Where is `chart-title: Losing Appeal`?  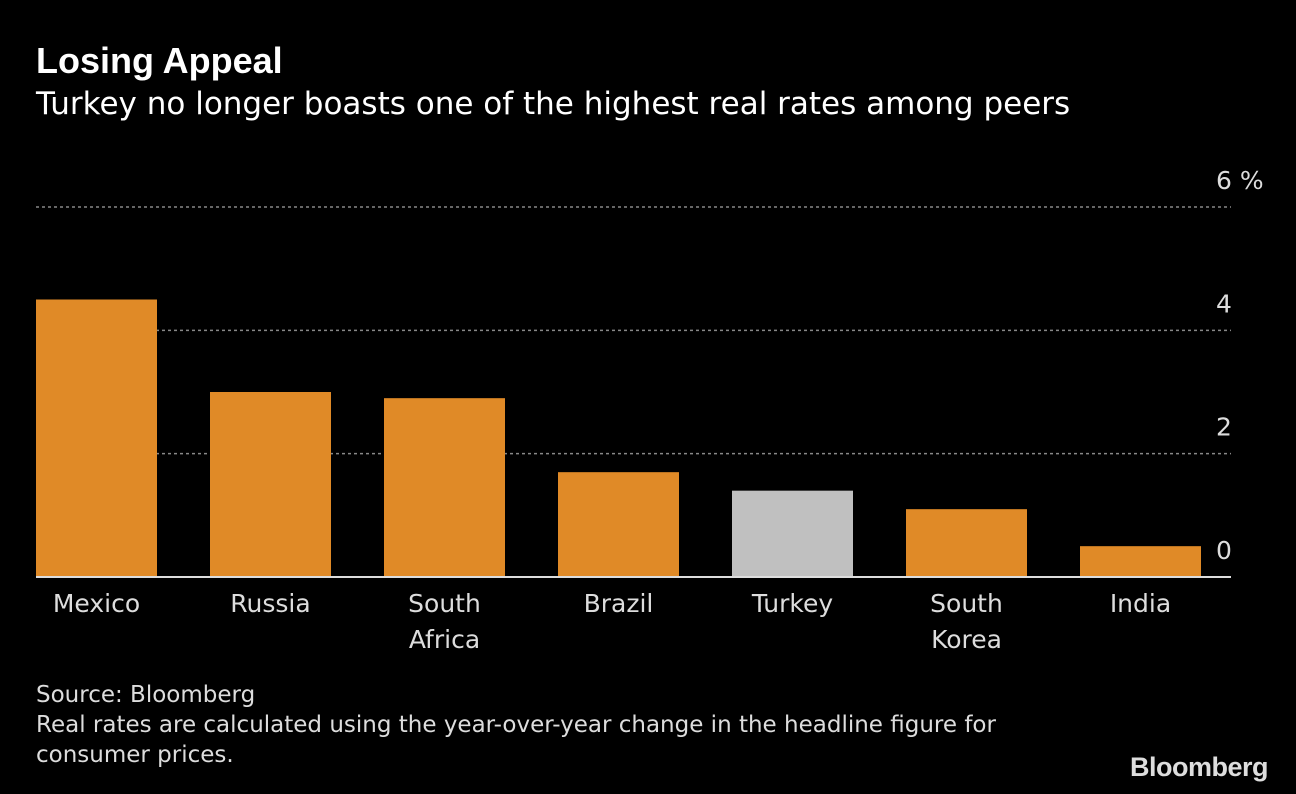
chart-title: Losing Appeal is located at coordinates (159, 60).